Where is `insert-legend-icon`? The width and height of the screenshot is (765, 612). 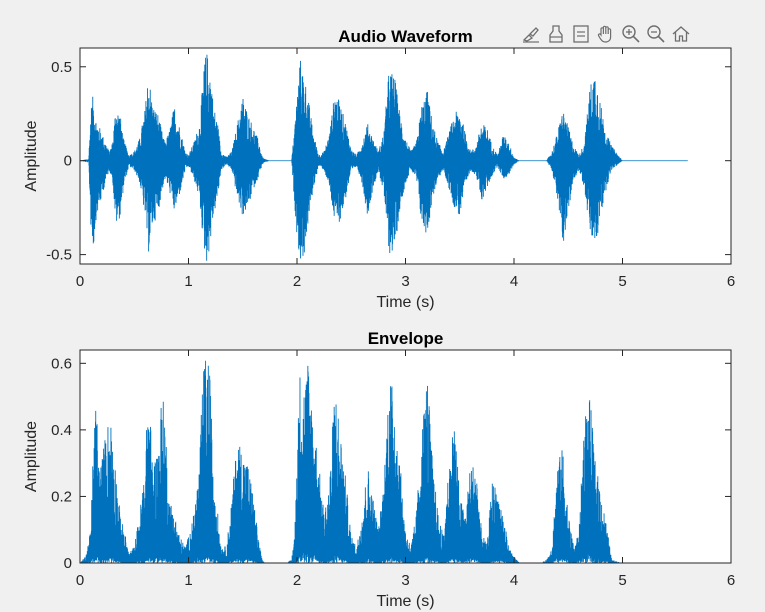 insert-legend-icon is located at coordinates (556, 34).